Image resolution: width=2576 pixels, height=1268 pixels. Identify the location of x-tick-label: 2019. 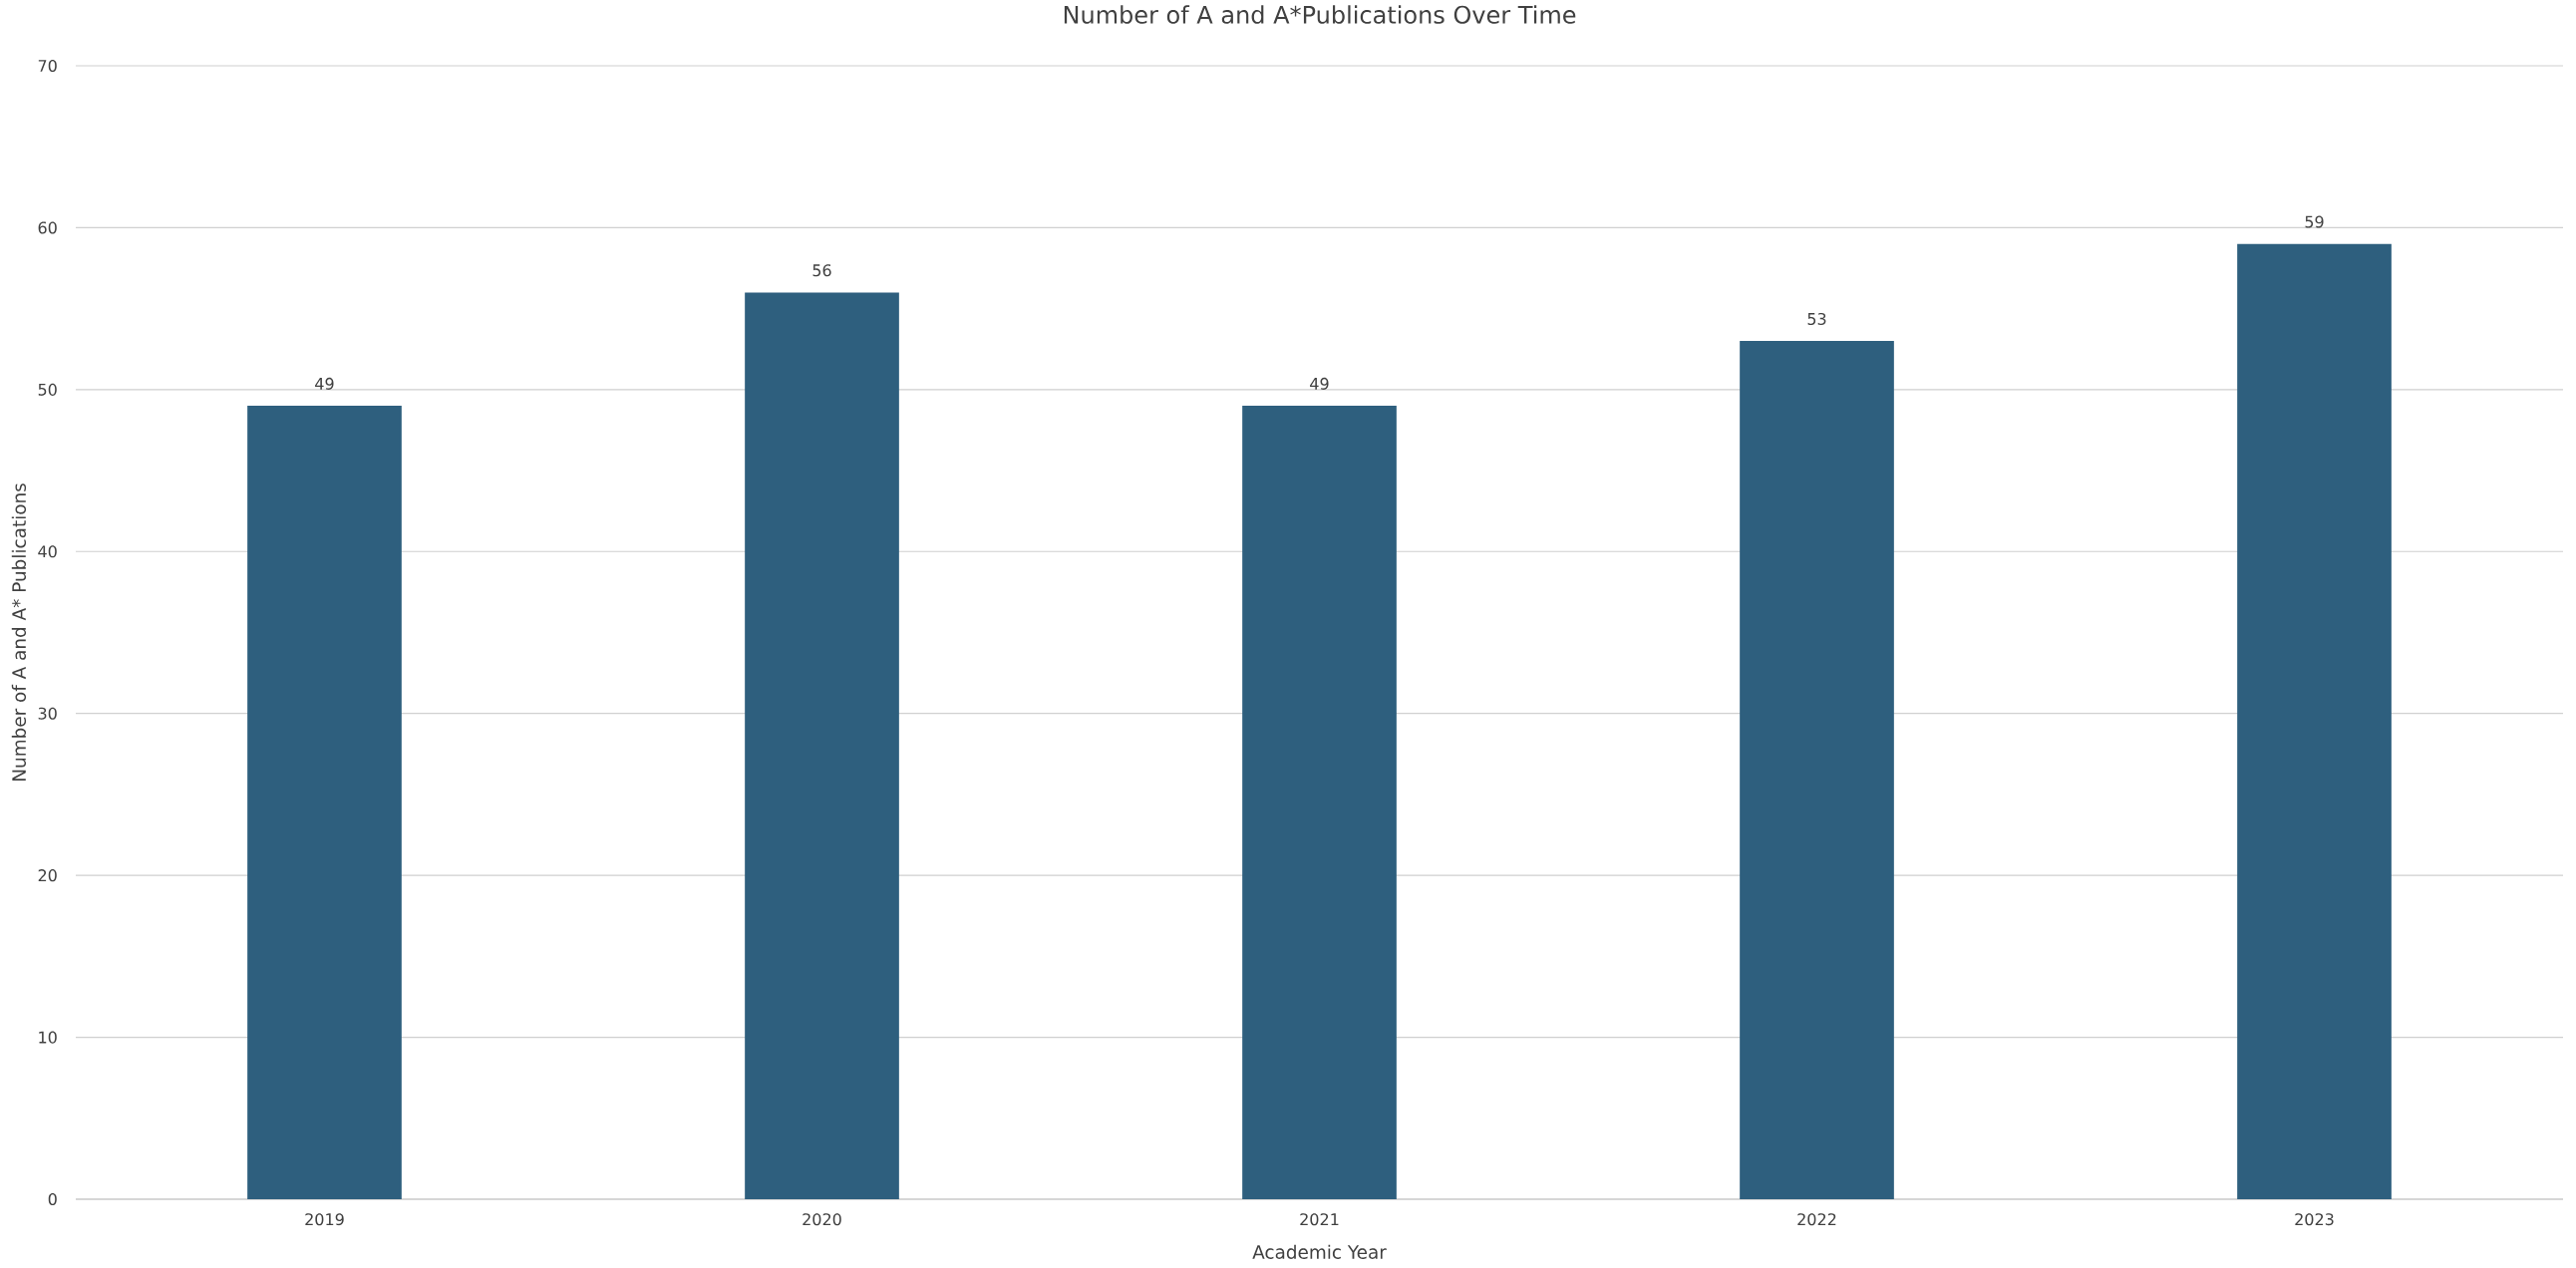
(324, 1219).